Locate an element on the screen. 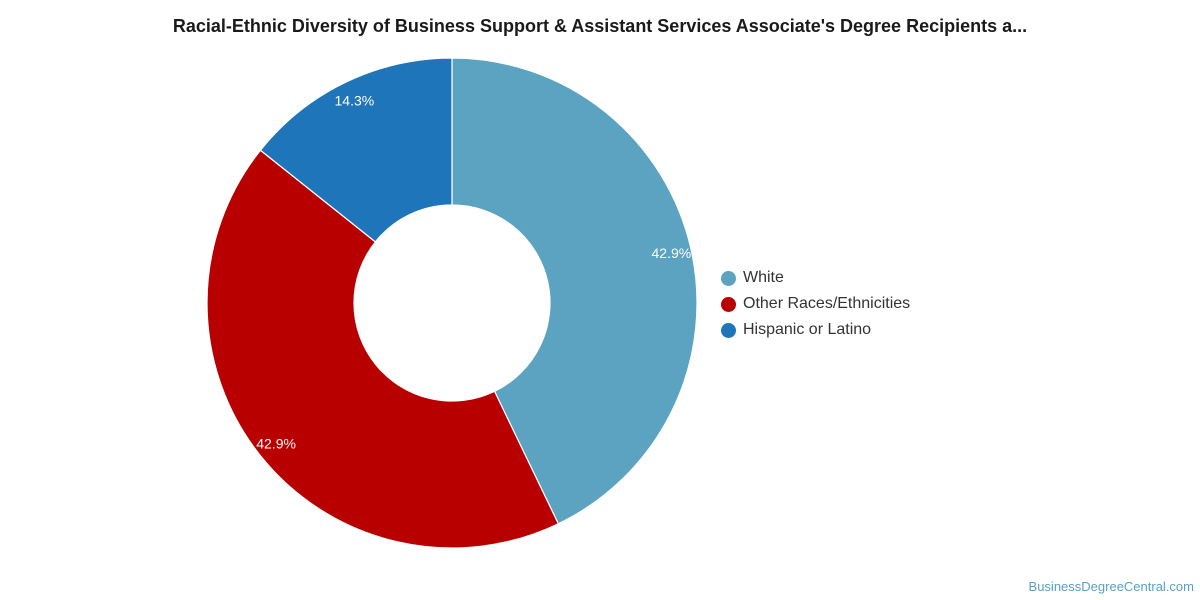  legend-item: Other Races/Ethnicities is located at coordinates (815, 304).